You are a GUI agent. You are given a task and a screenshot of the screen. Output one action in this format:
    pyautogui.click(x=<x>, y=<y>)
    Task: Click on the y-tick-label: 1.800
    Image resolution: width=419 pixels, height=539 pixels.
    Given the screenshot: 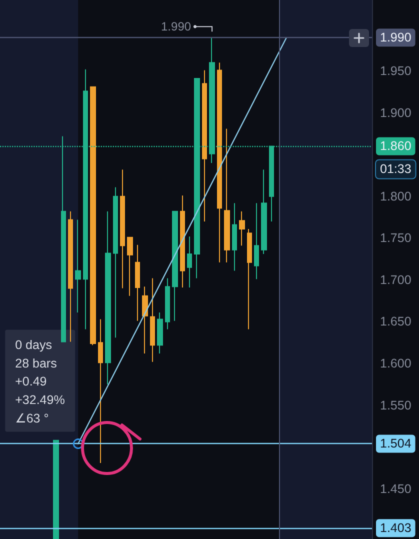 What is the action you would take?
    pyautogui.click(x=396, y=196)
    